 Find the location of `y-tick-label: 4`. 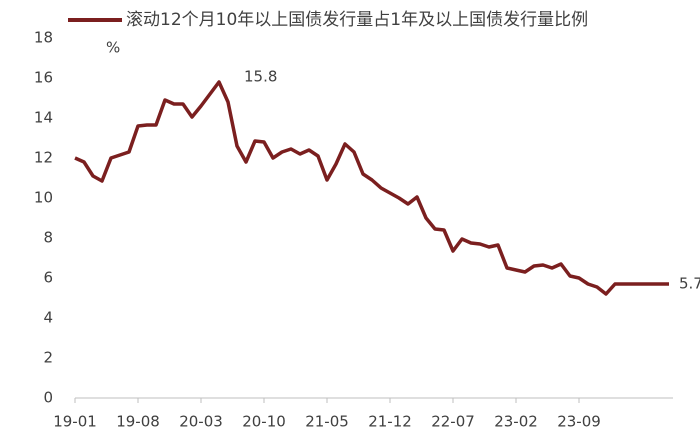

y-tick-label: 4 is located at coordinates (48, 318).